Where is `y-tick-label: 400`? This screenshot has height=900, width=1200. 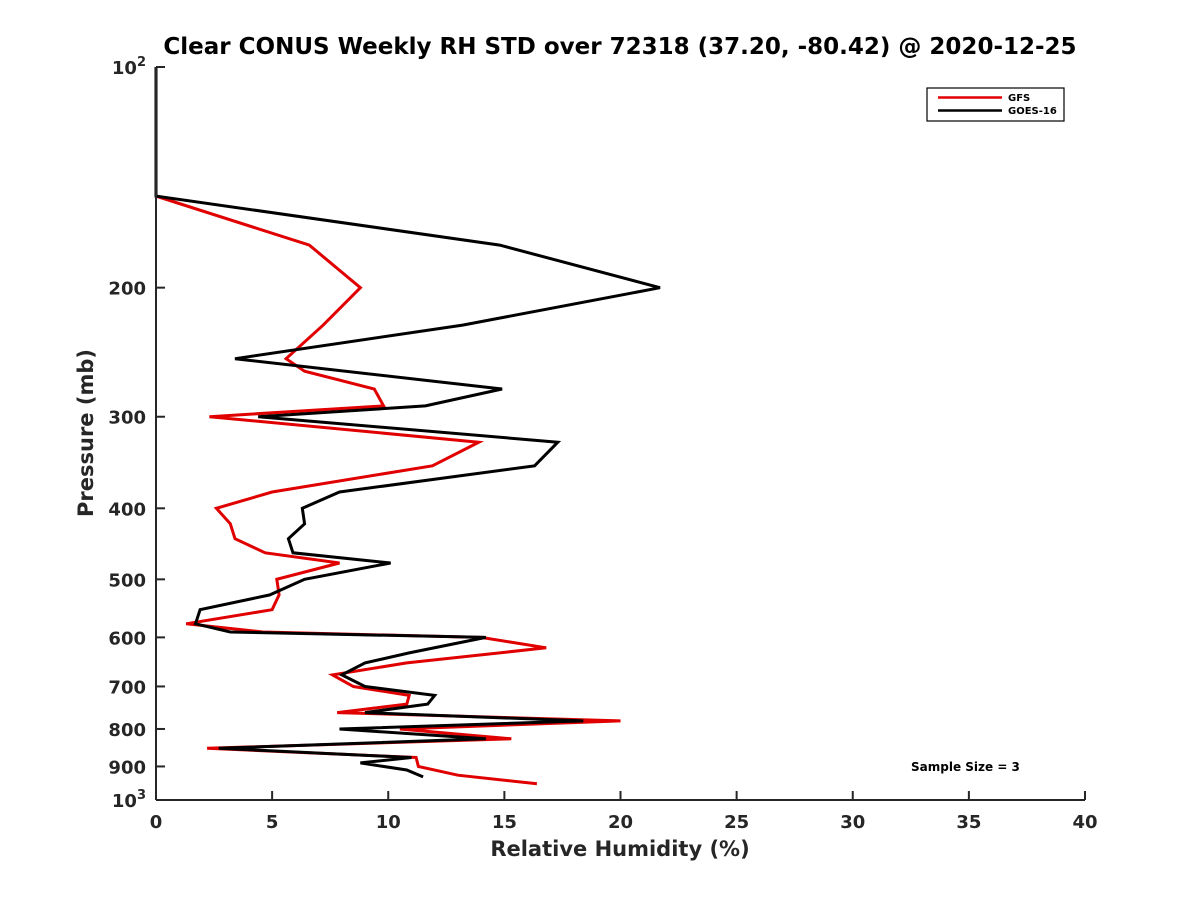
y-tick-label: 400 is located at coordinates (127, 509).